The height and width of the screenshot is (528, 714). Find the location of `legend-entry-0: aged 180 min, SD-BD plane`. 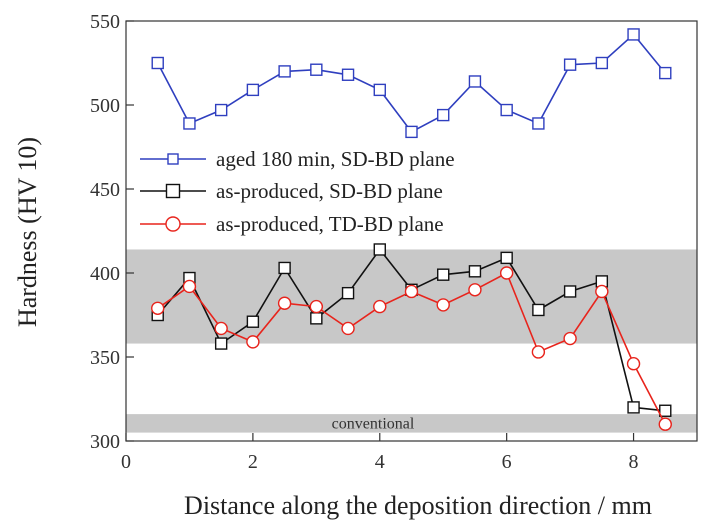

legend-entry-0: aged 180 min, SD-BD plane is located at coordinates (297, 159).